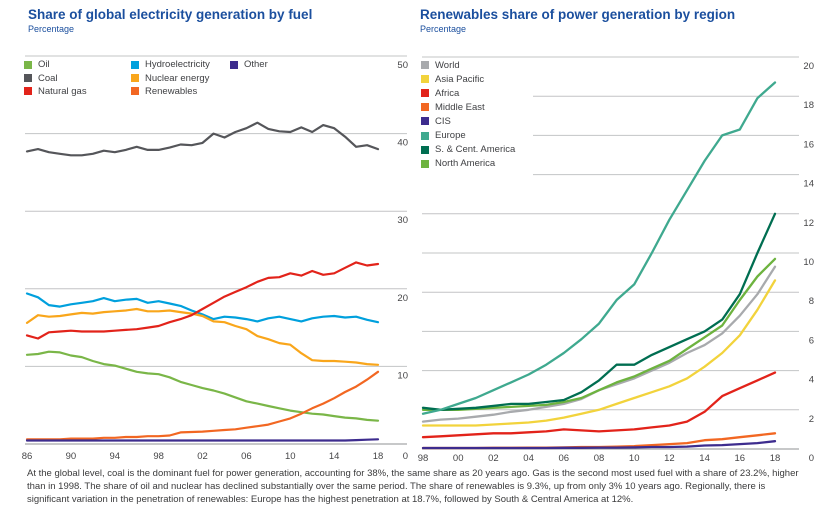 The width and height of the screenshot is (818, 517). Describe the element at coordinates (378, 456) in the screenshot. I see `x-axis-tick-label: 18` at that location.